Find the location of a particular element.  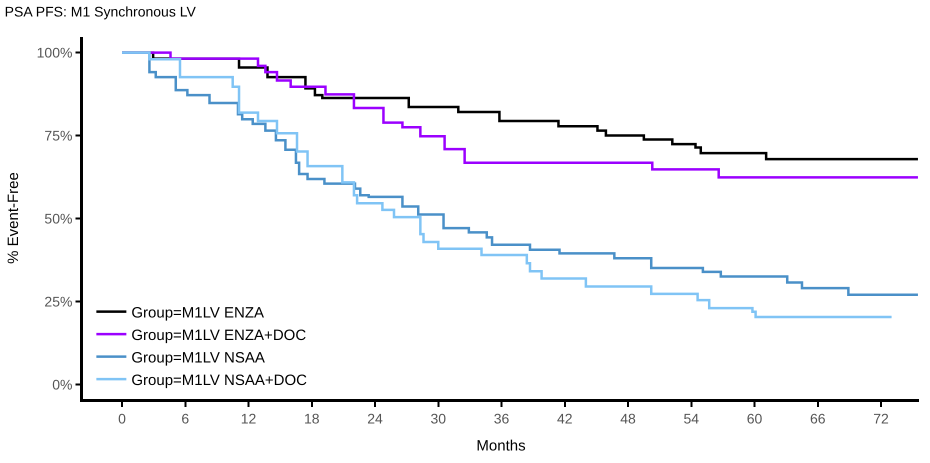

x-tick-label: 66 is located at coordinates (818, 418).